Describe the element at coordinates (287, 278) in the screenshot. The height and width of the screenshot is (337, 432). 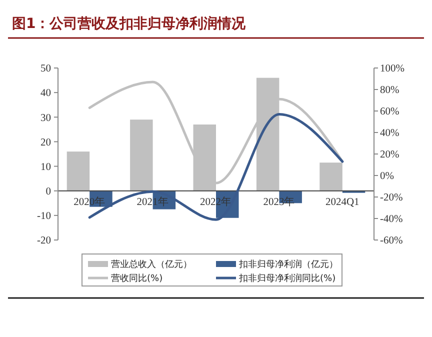
I see `legend-label: 扣非归母净利润同比(%)` at that location.